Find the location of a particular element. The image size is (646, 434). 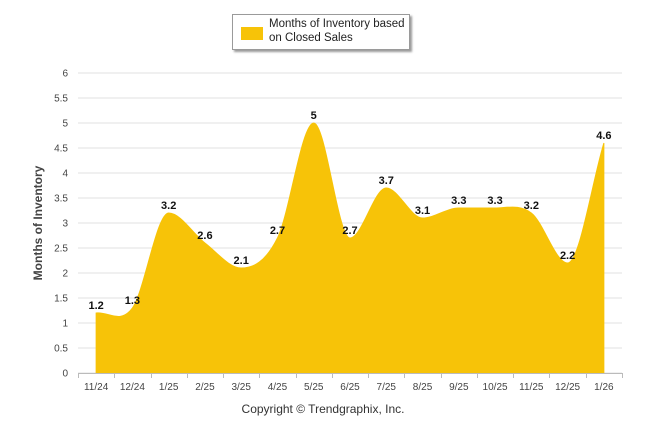

y-tick-label: 2 is located at coordinates (65, 274).